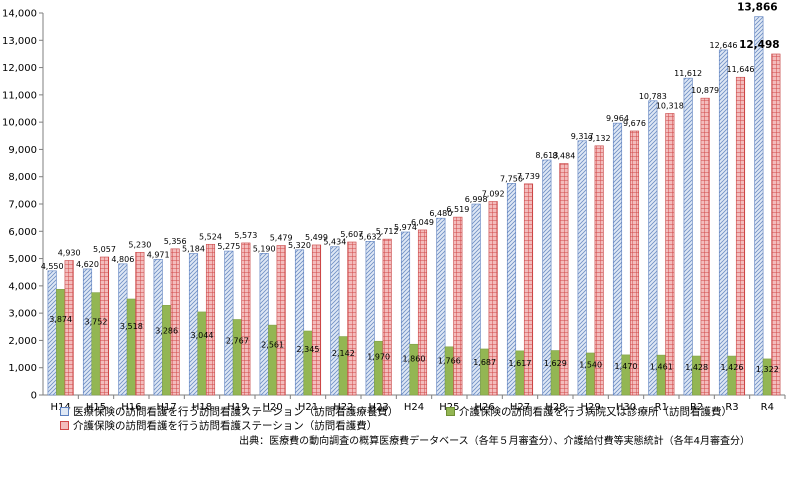 The width and height of the screenshot is (794, 478). Describe the element at coordinates (732, 375) in the screenshot. I see `bar-series-2-R3` at that location.